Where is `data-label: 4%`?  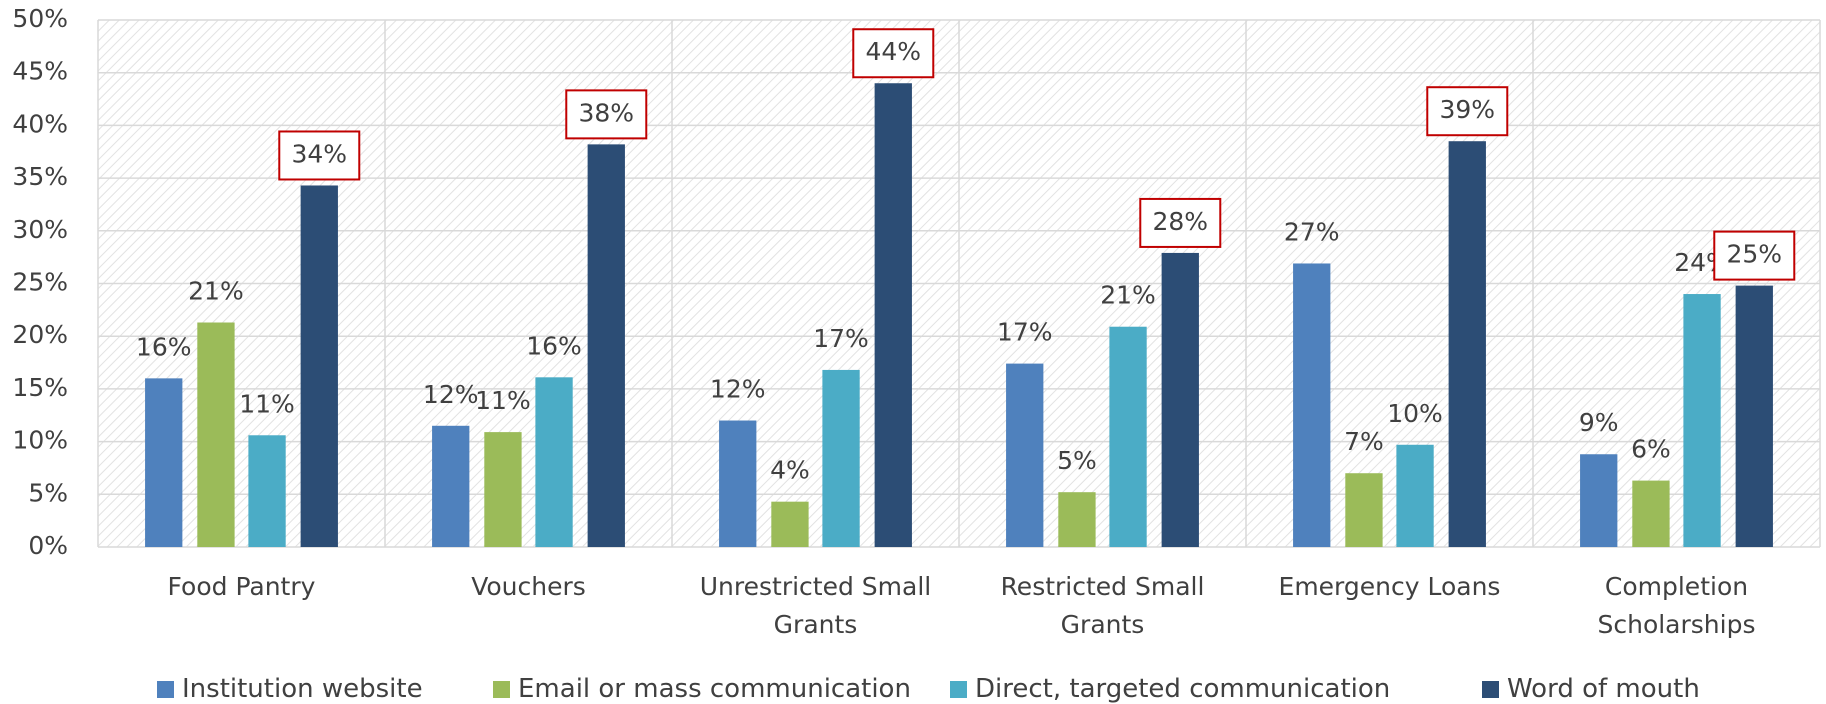
data-label: 4% is located at coordinates (790, 470).